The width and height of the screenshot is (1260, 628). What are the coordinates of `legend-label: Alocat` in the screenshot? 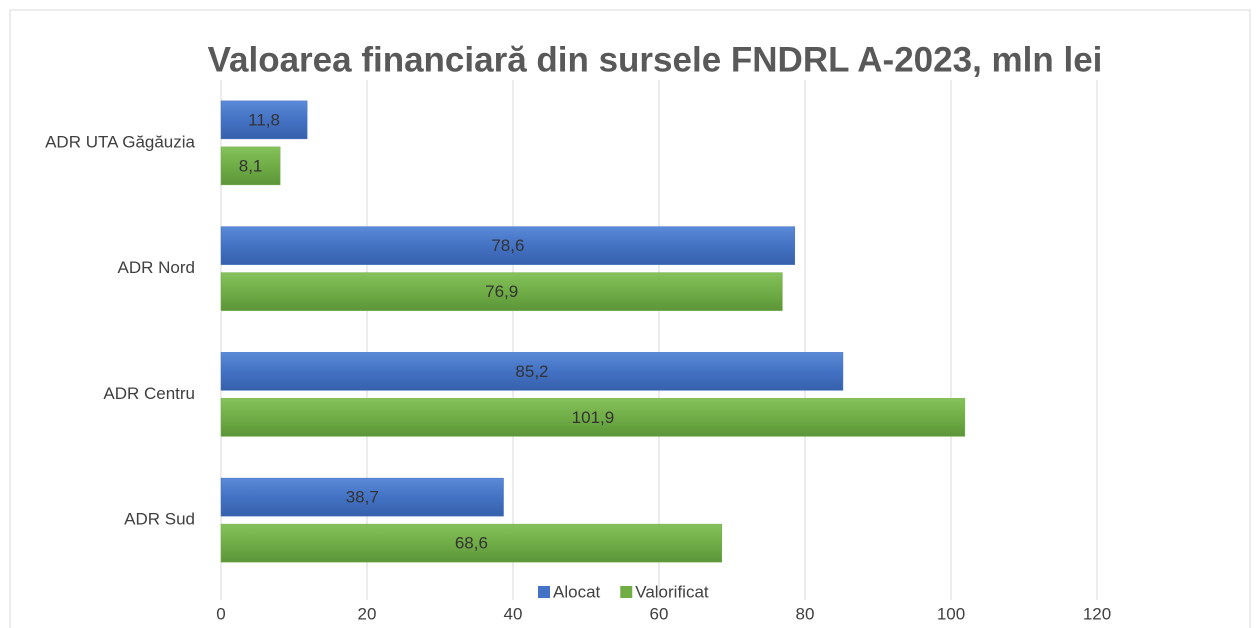 It's located at (577, 591).